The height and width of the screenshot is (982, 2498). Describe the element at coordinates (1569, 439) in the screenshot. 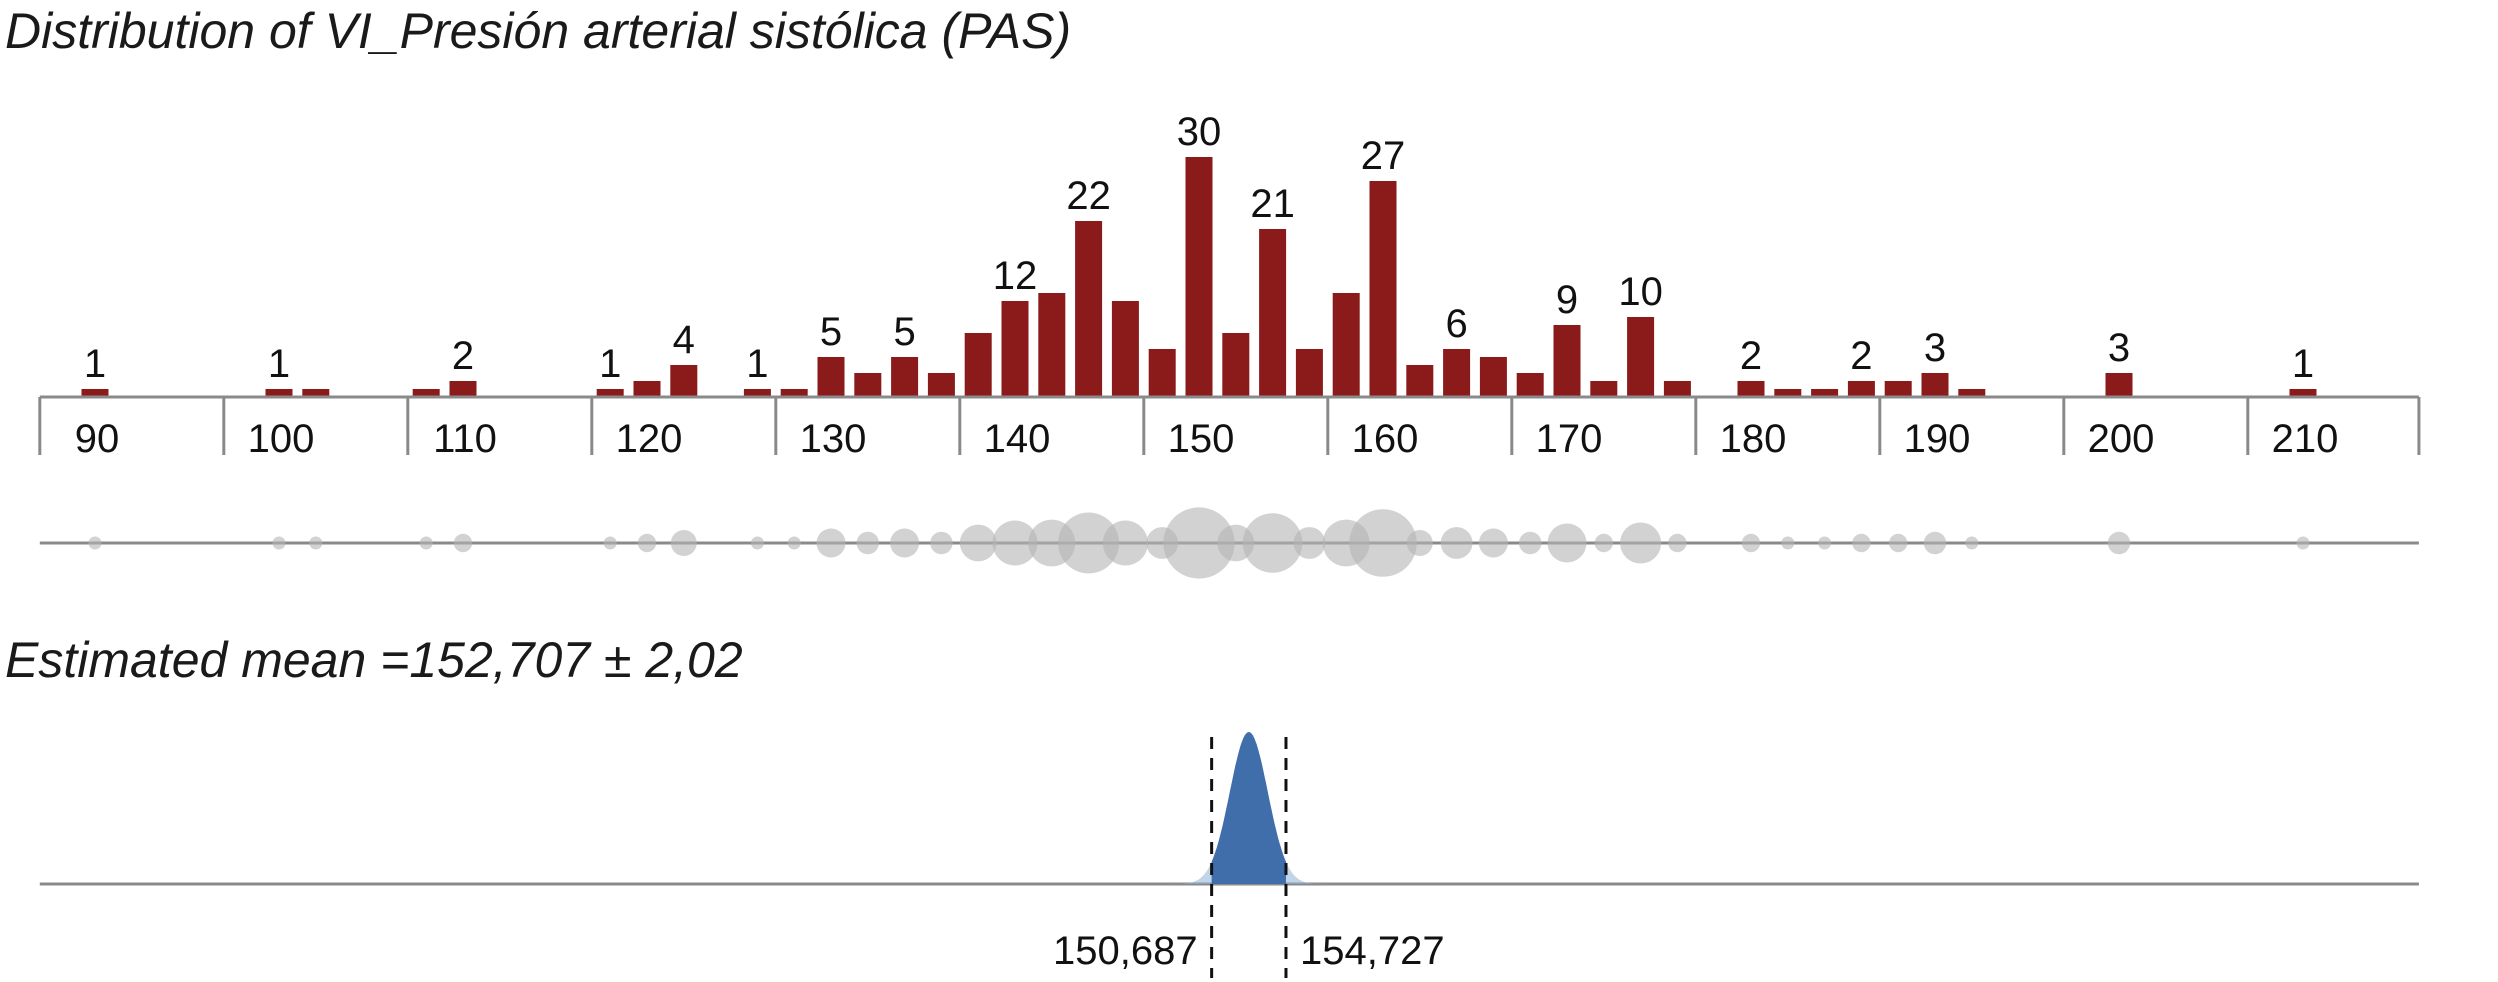

I see `x-tick-label: 170` at that location.